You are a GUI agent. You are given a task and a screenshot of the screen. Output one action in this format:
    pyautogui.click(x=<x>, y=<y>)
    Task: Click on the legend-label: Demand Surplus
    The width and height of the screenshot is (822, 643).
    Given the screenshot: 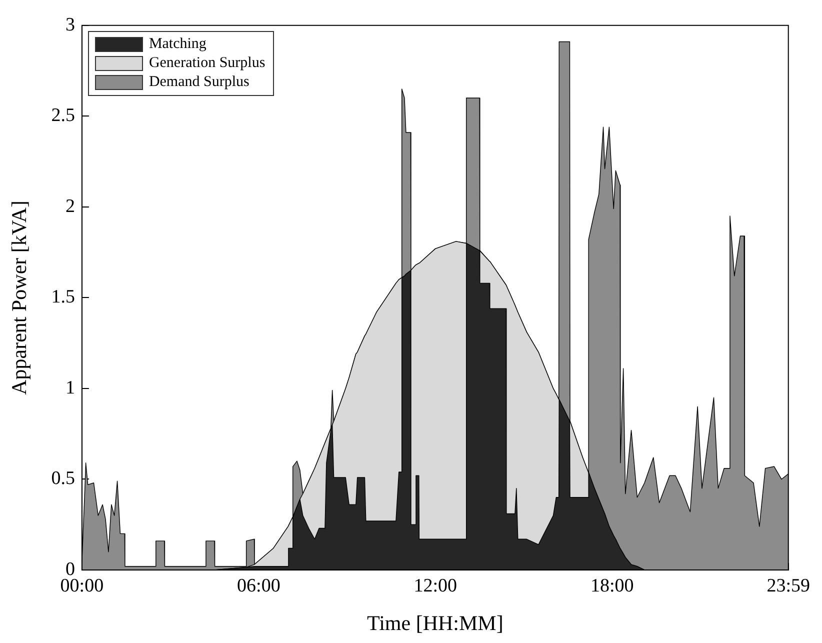 What is the action you would take?
    pyautogui.click(x=199, y=82)
    